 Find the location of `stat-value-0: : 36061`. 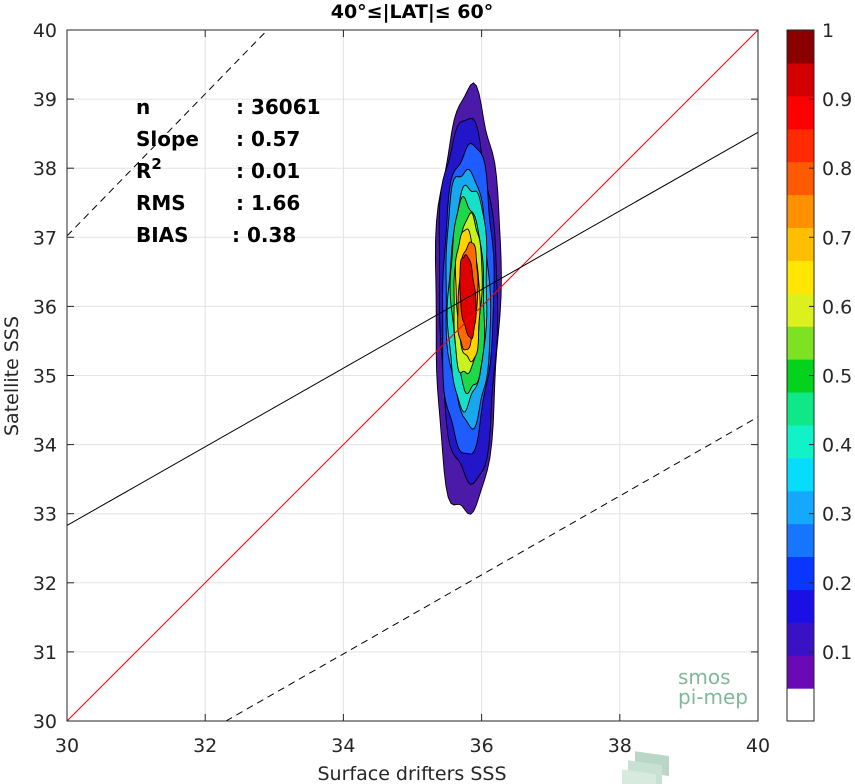

stat-value-0: : 36061 is located at coordinates (278, 107).